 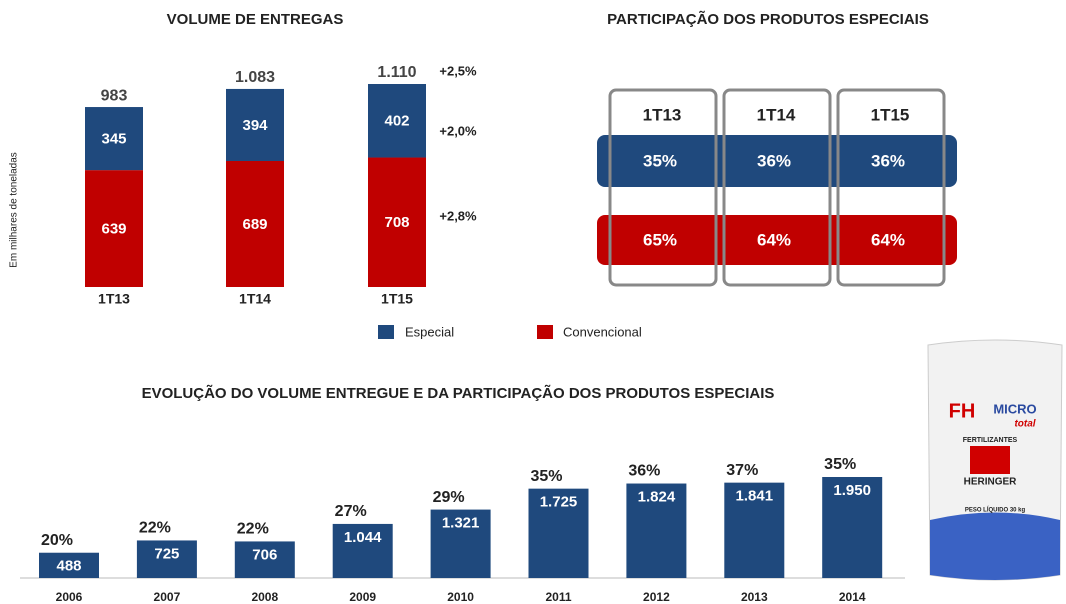 I want to click on total-label: 983, so click(x=114, y=95).